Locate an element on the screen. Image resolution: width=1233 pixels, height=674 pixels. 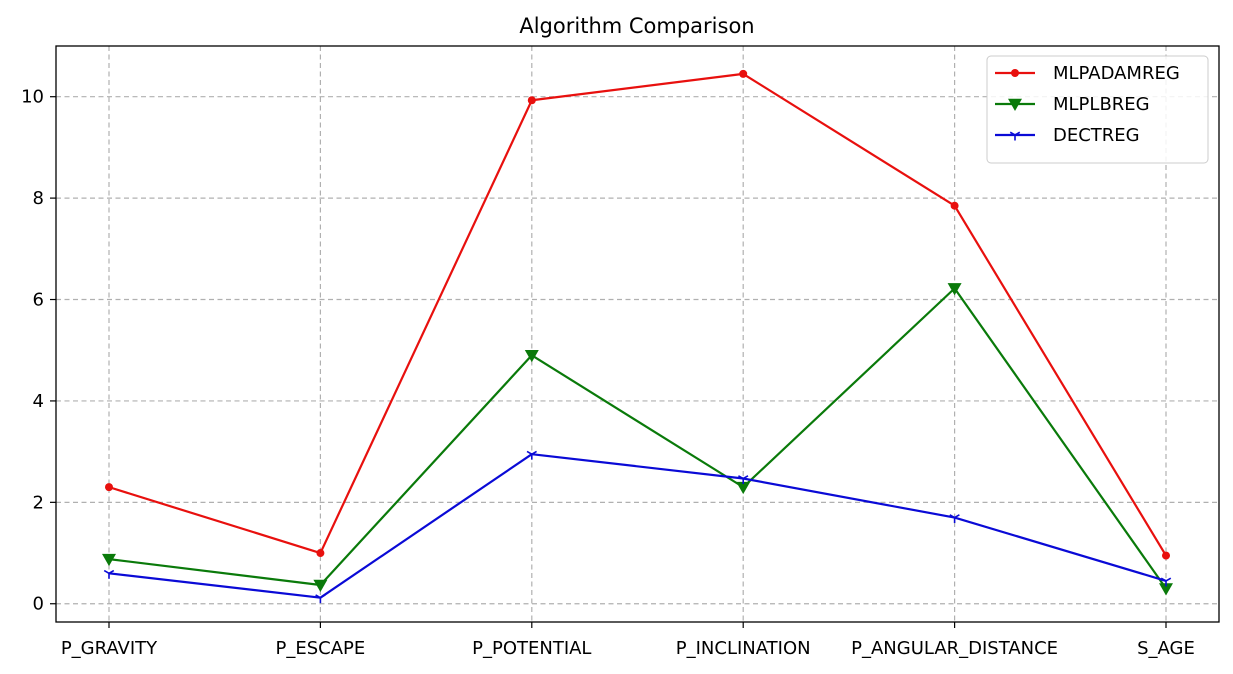
legend-box is located at coordinates (1097, 109).